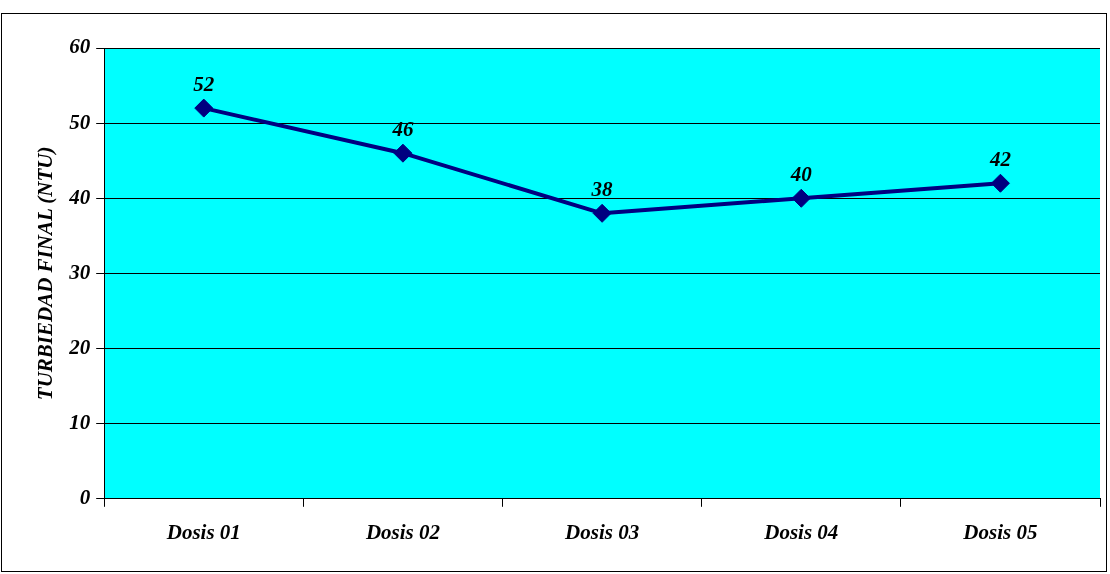  Describe the element at coordinates (79, 346) in the screenshot. I see `y-tick-label: 20` at that location.